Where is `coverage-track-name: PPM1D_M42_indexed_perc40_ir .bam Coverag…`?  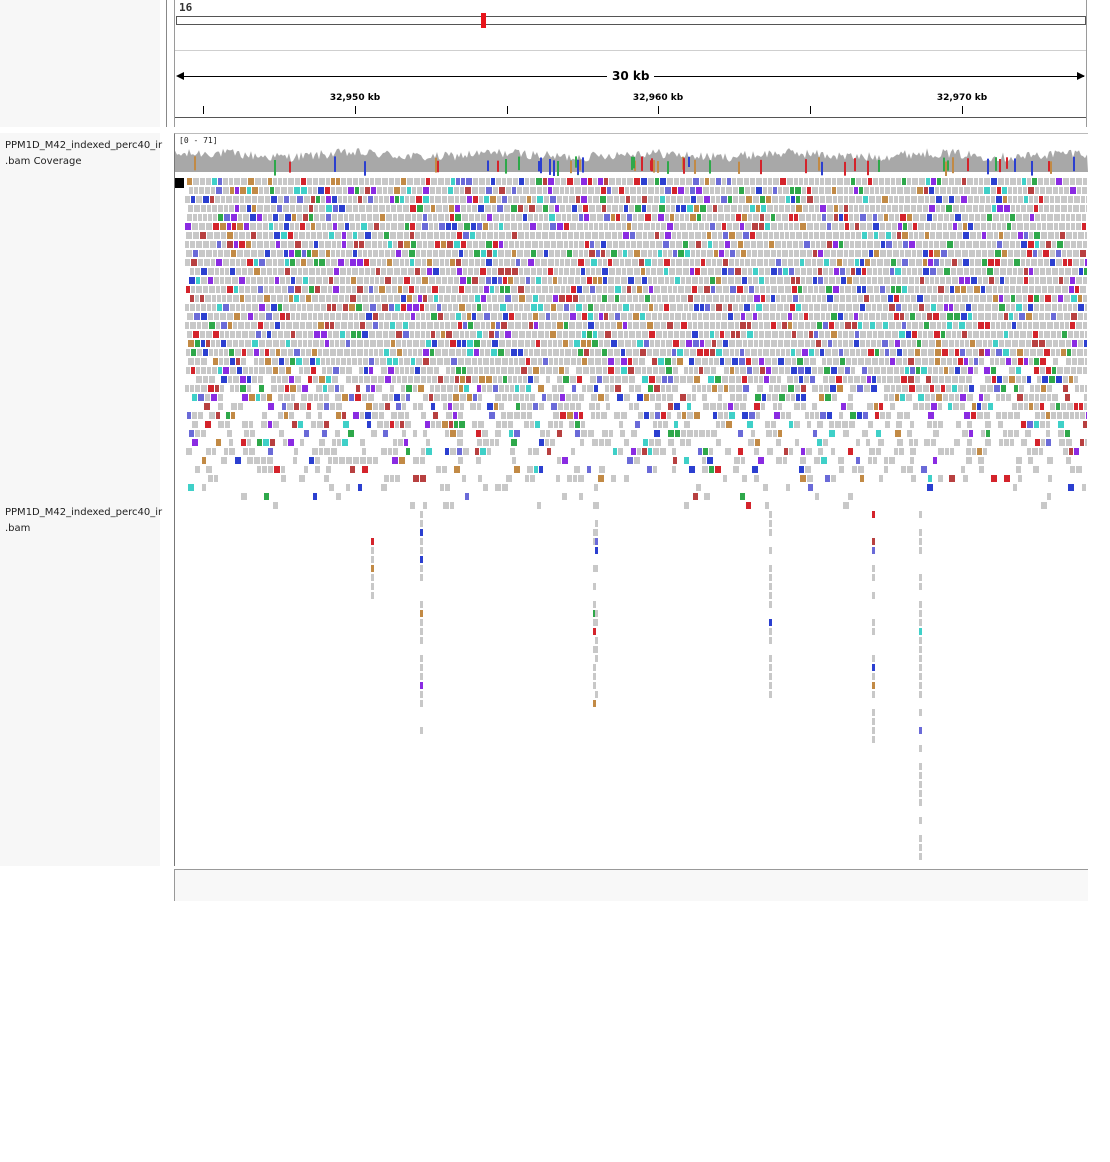
coverage-track-name: PPM1D_M42_indexed_perc40_ir .bam Coverag… is located at coordinates (84, 153).